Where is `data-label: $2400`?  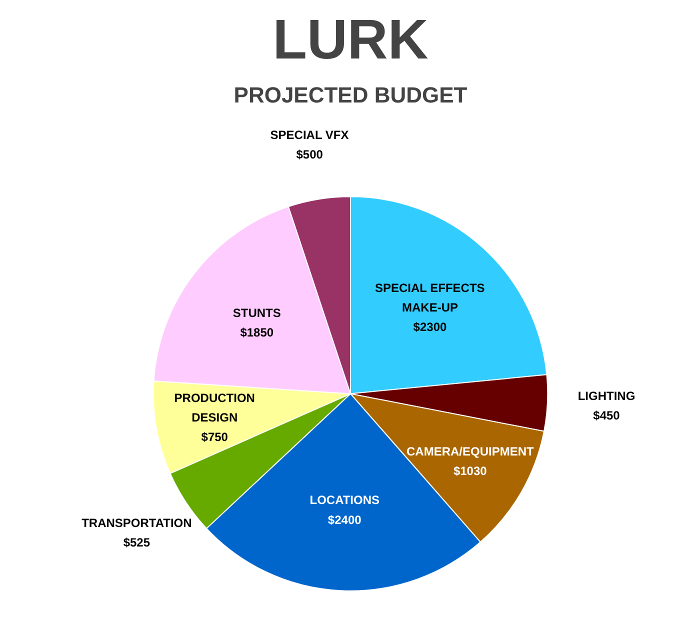 data-label: $2400 is located at coordinates (345, 519).